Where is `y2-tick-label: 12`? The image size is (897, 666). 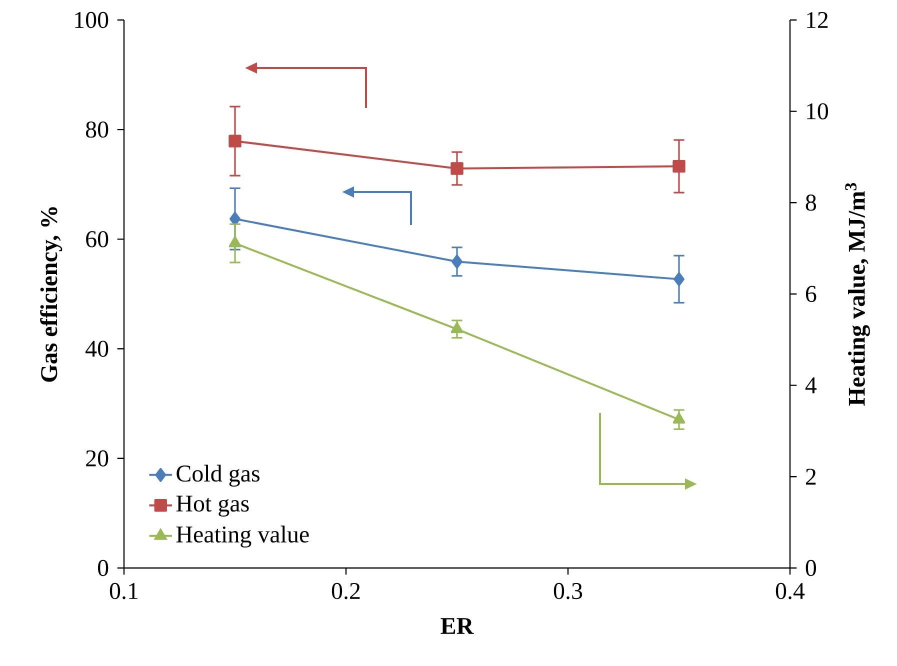 y2-tick-label: 12 is located at coordinates (817, 20).